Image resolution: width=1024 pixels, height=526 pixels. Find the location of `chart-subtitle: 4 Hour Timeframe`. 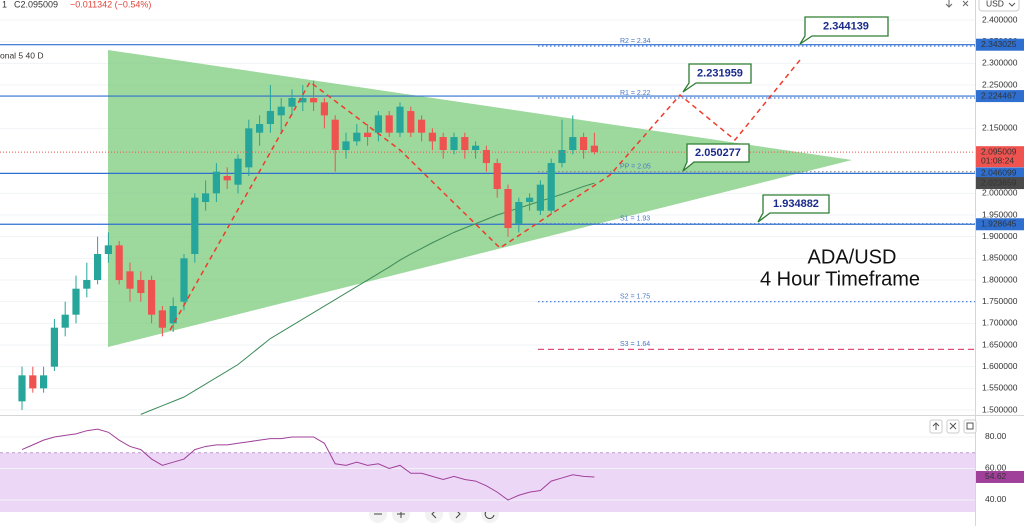

chart-subtitle: 4 Hour Timeframe is located at coordinates (840, 279).